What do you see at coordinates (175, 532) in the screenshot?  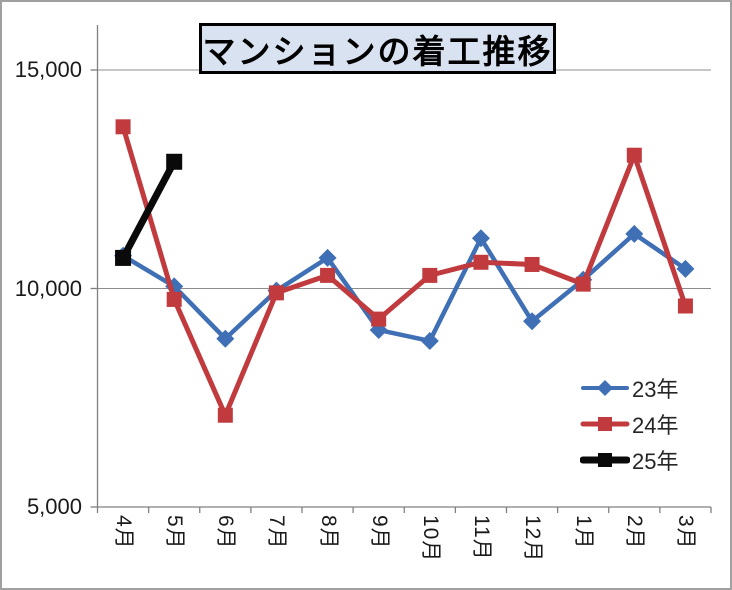 I see `x-axis-label: 5月` at bounding box center [175, 532].